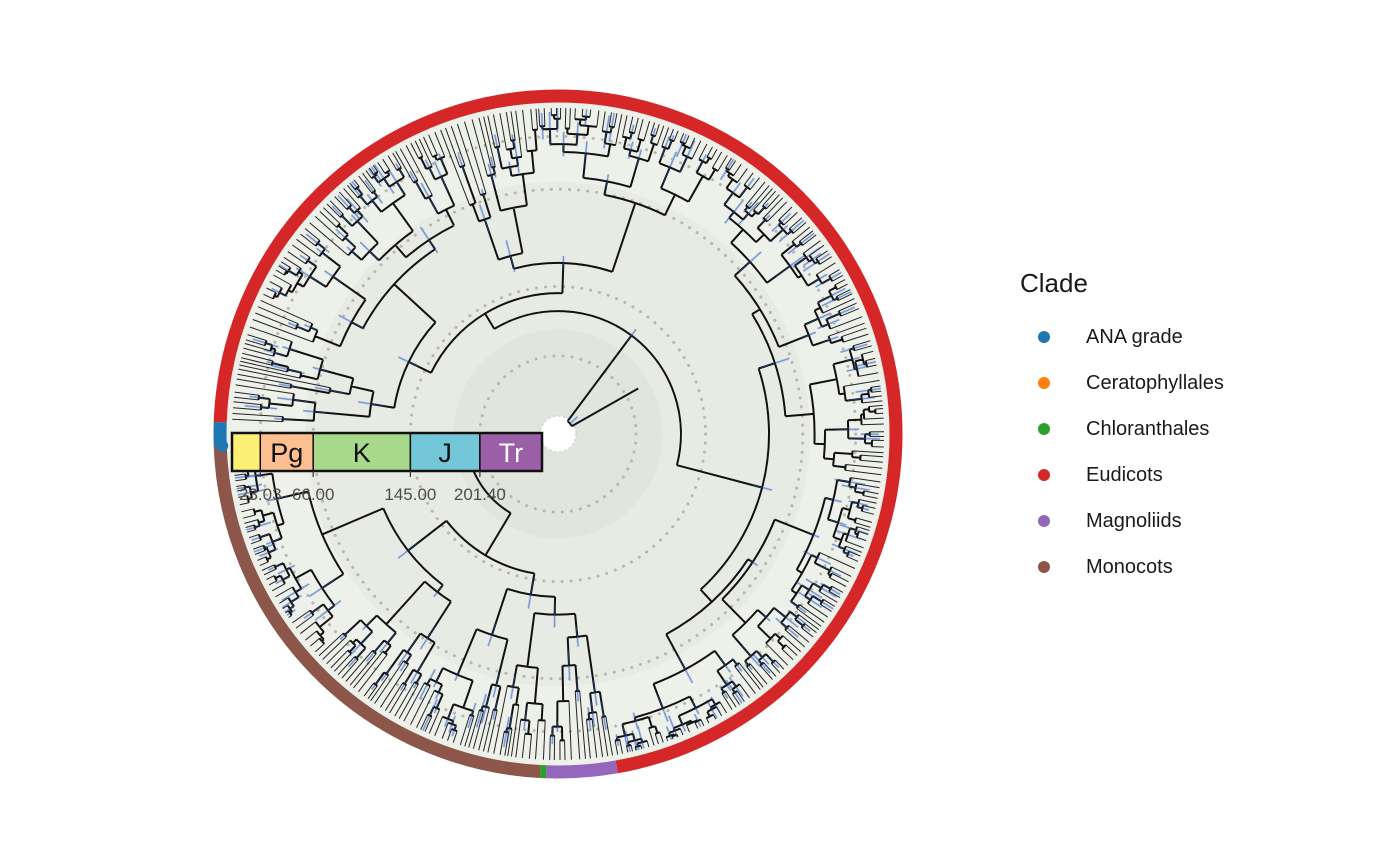 Image resolution: width=1400 pixels, height=866 pixels. What do you see at coordinates (410, 494) in the screenshot?
I see `timescale-tick-label: 145.00` at bounding box center [410, 494].